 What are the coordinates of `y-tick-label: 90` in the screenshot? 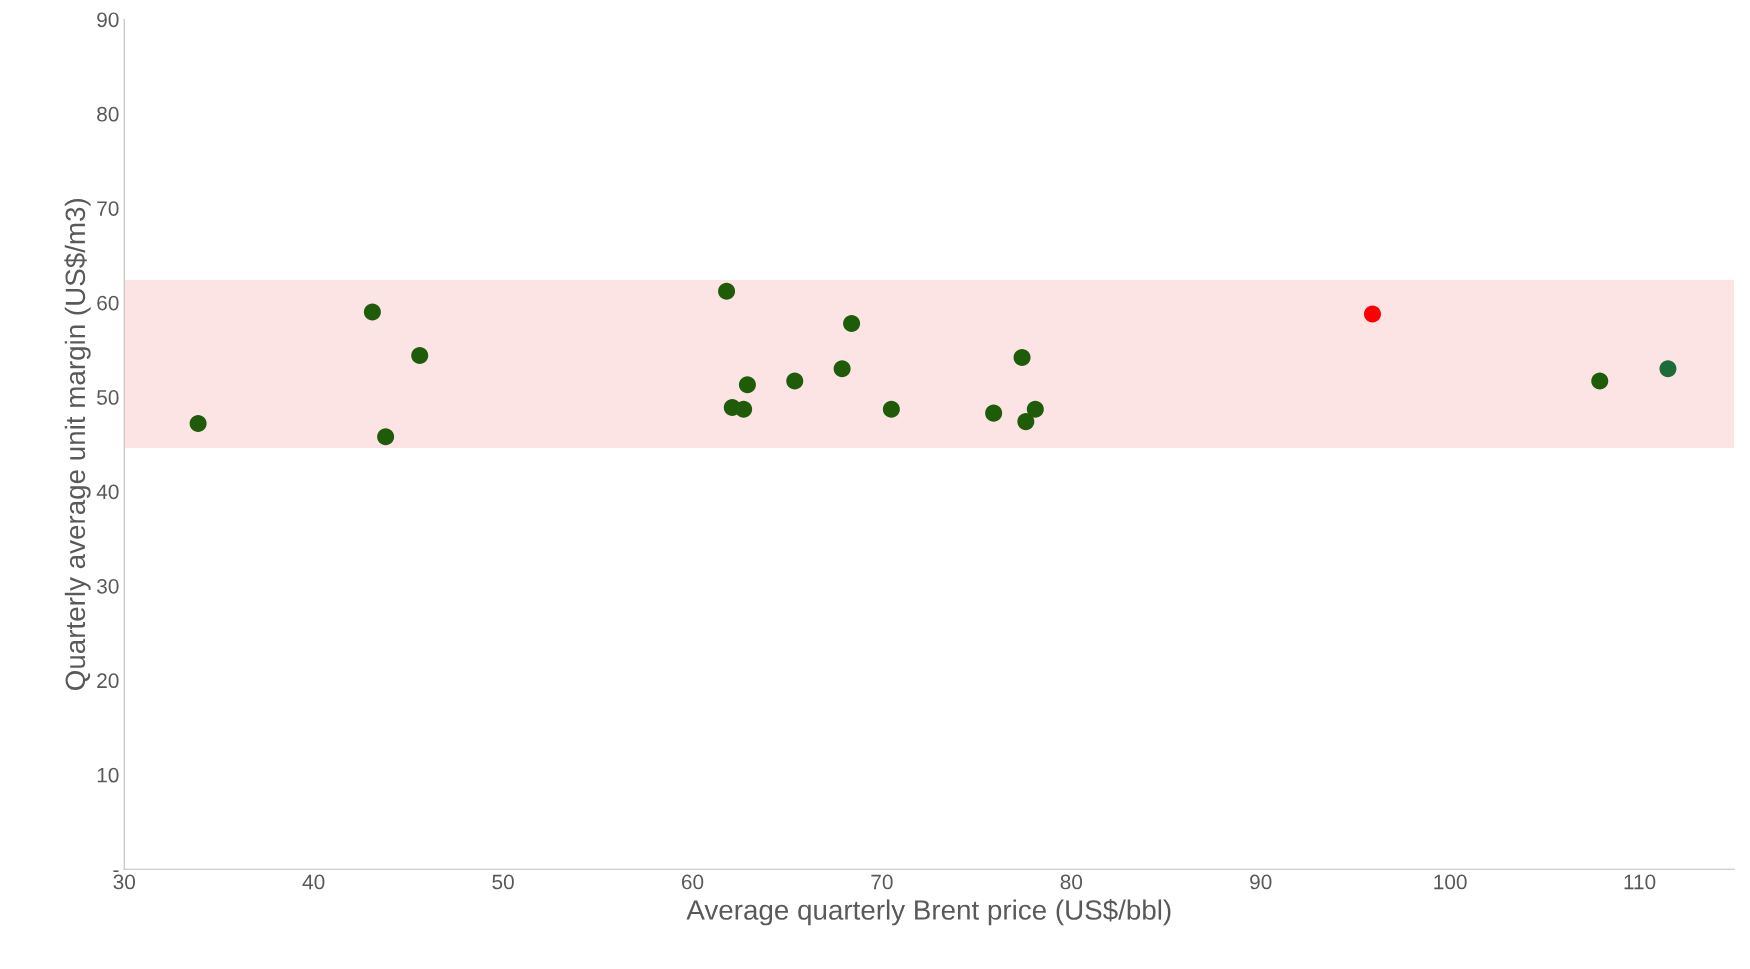 It's located at (108, 20).